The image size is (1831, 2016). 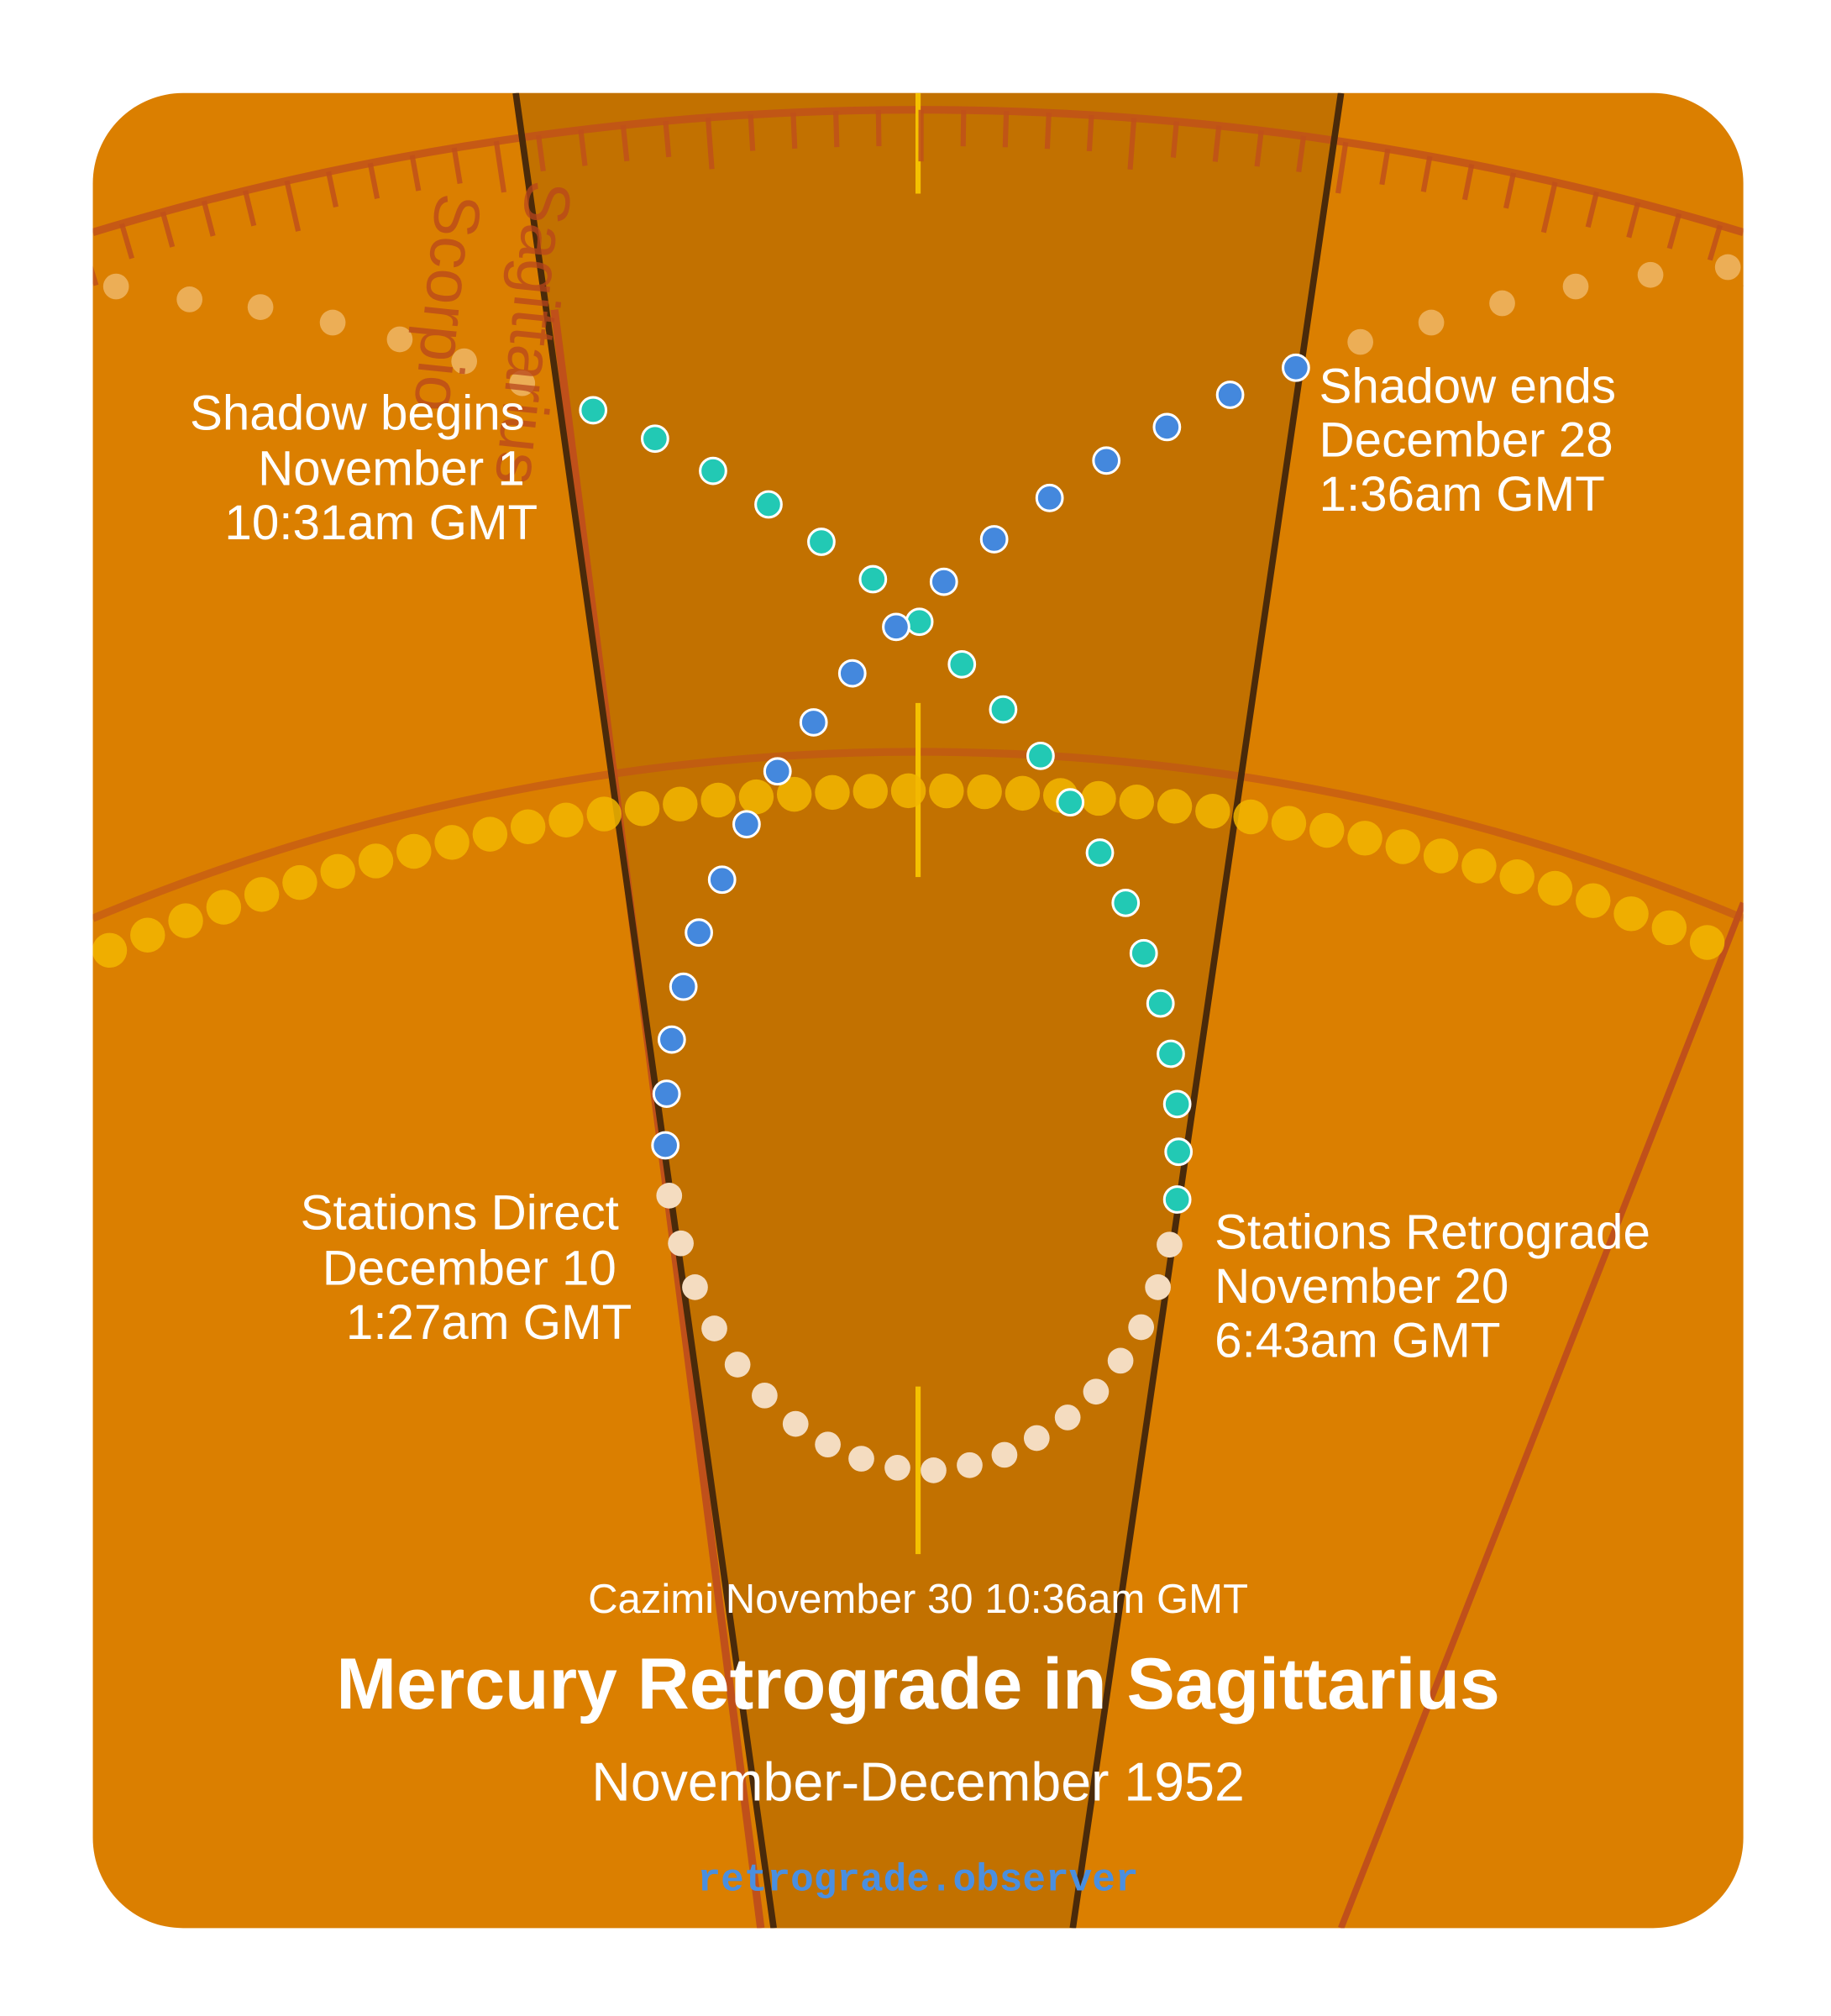 I want to click on annotation-line: November 20, so click(x=1361, y=1286).